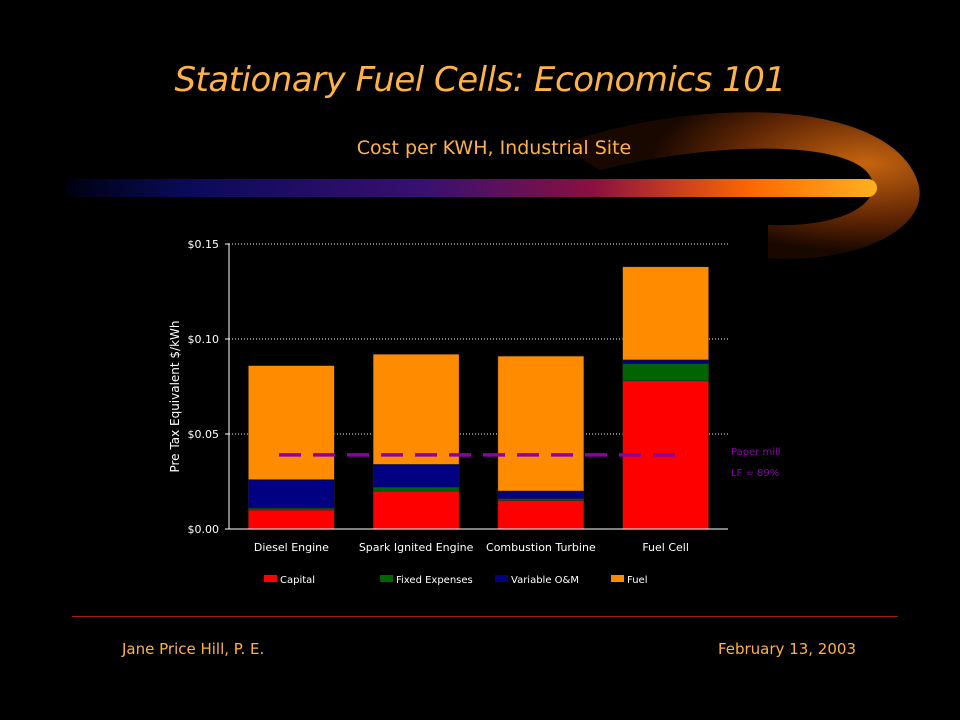 This screenshot has height=720, width=960. What do you see at coordinates (175, 396) in the screenshot?
I see `y-axis-label: Pre Tax Equivalent $/kWh` at bounding box center [175, 396].